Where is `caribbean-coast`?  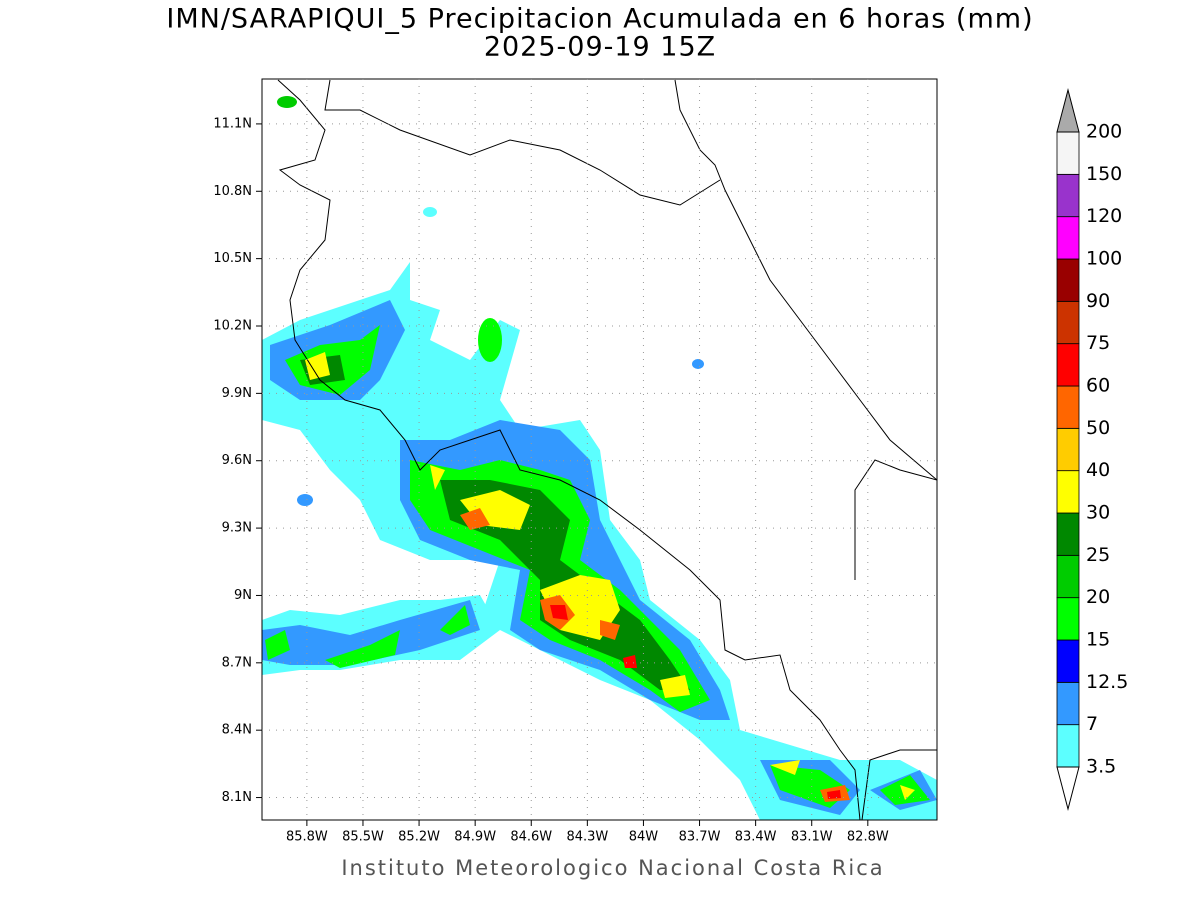 caribbean-coast is located at coordinates (805, 280).